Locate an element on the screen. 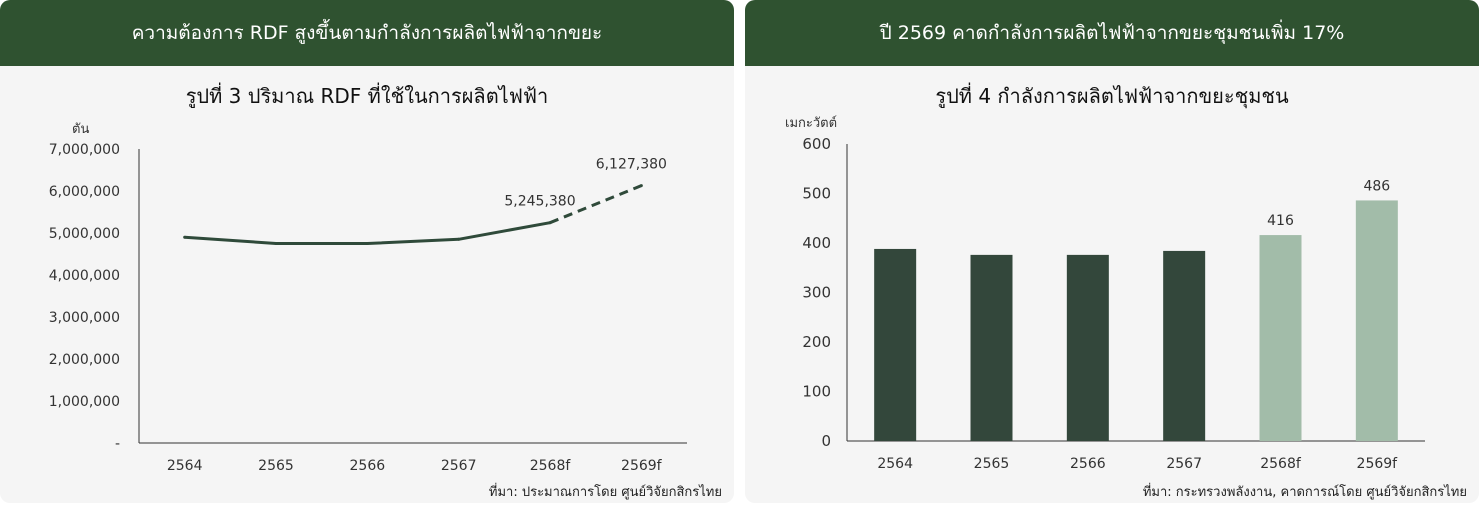 This screenshot has height=509, width=1481. y-tick-label: 300 is located at coordinates (816, 293).